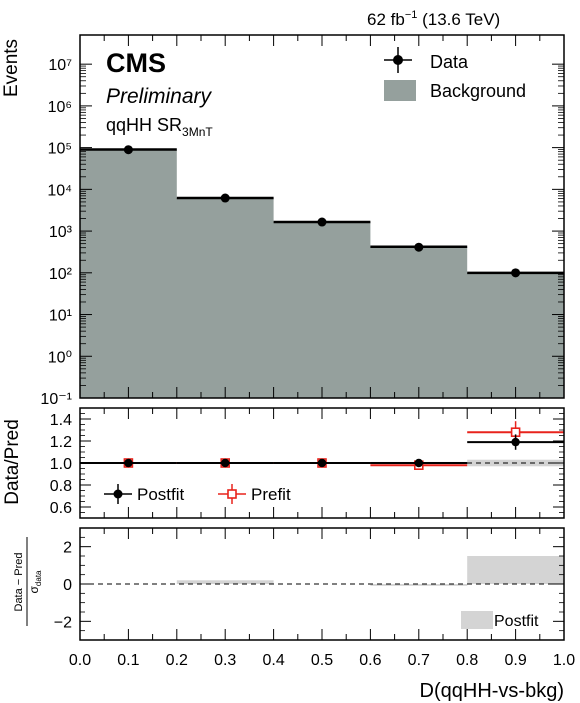 This screenshot has height=703, width=580. I want to click on cms-label: CMS, so click(136, 63).